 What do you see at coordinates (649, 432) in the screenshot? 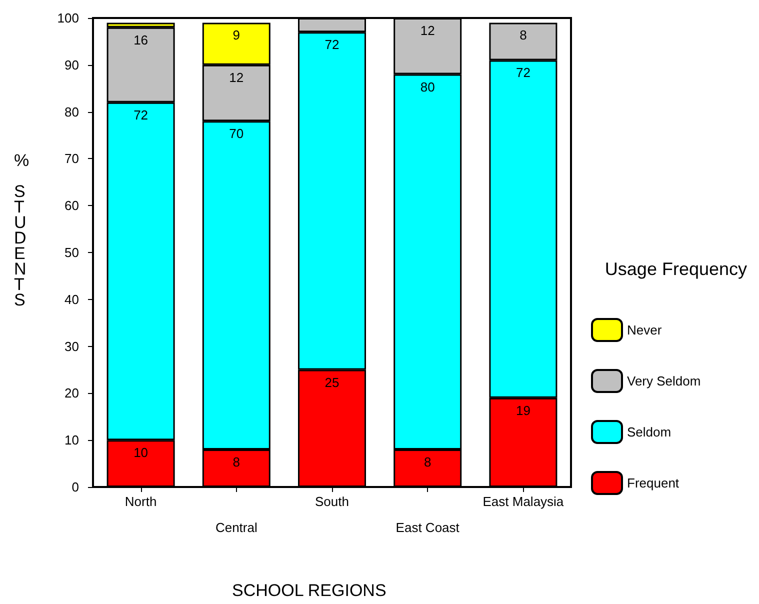
I see `legend-label: Seldom` at bounding box center [649, 432].